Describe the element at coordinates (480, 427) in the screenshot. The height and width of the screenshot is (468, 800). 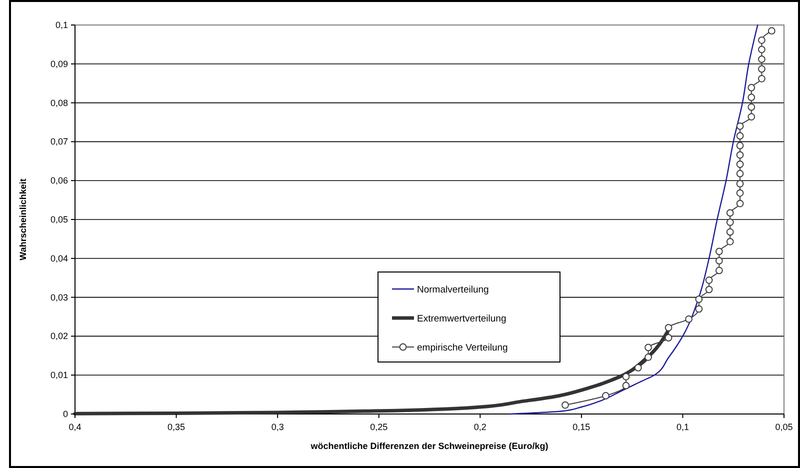
I see `x-tick-label: 0,2` at that location.